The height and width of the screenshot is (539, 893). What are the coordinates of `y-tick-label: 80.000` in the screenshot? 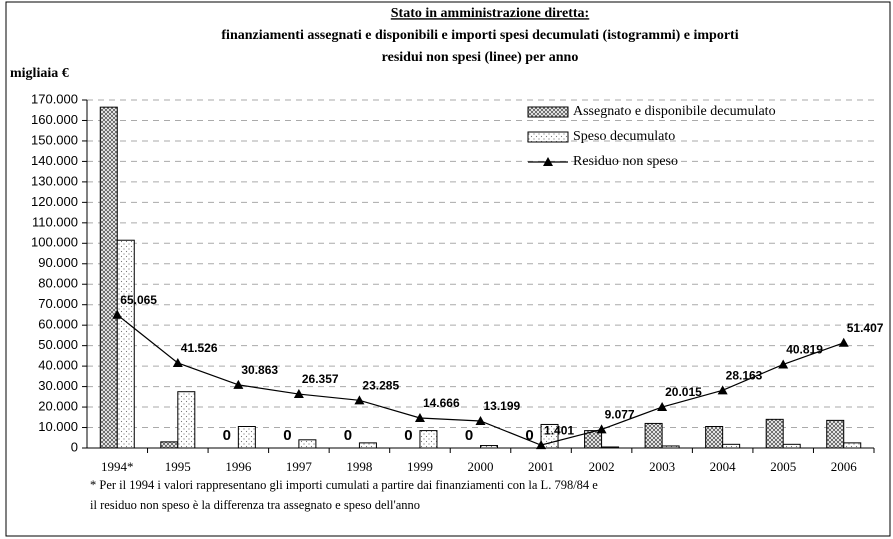 It's located at (58, 283).